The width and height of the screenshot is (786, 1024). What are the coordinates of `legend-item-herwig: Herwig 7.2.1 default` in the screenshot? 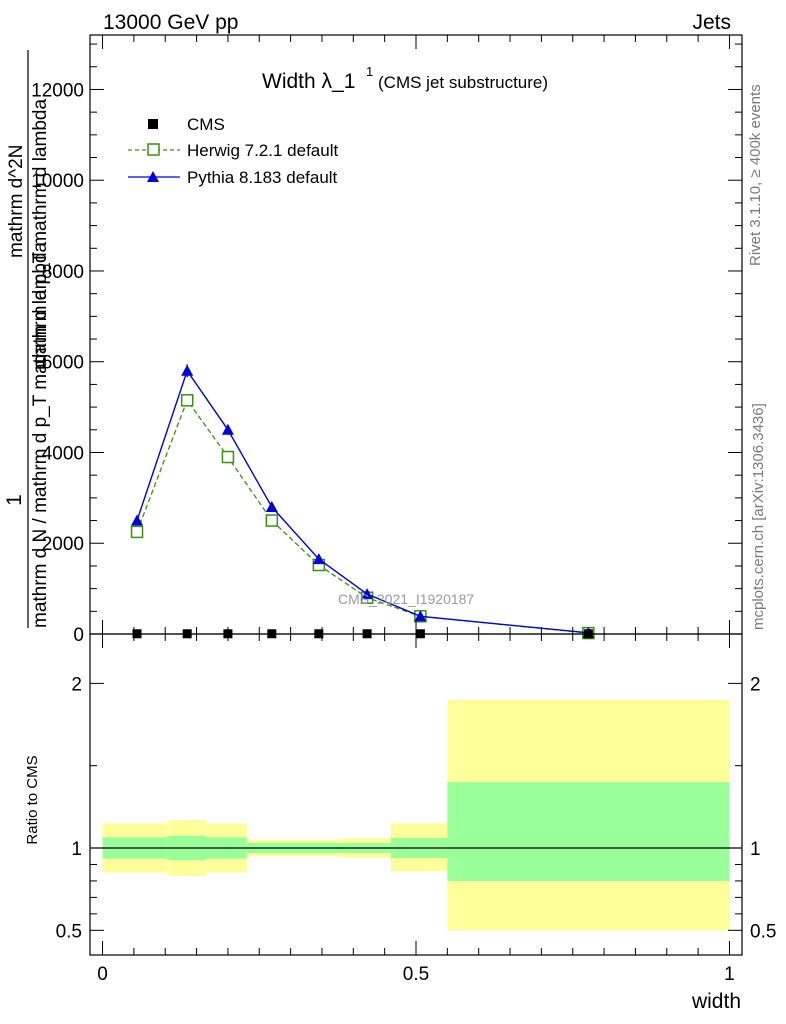 It's located at (233, 150).